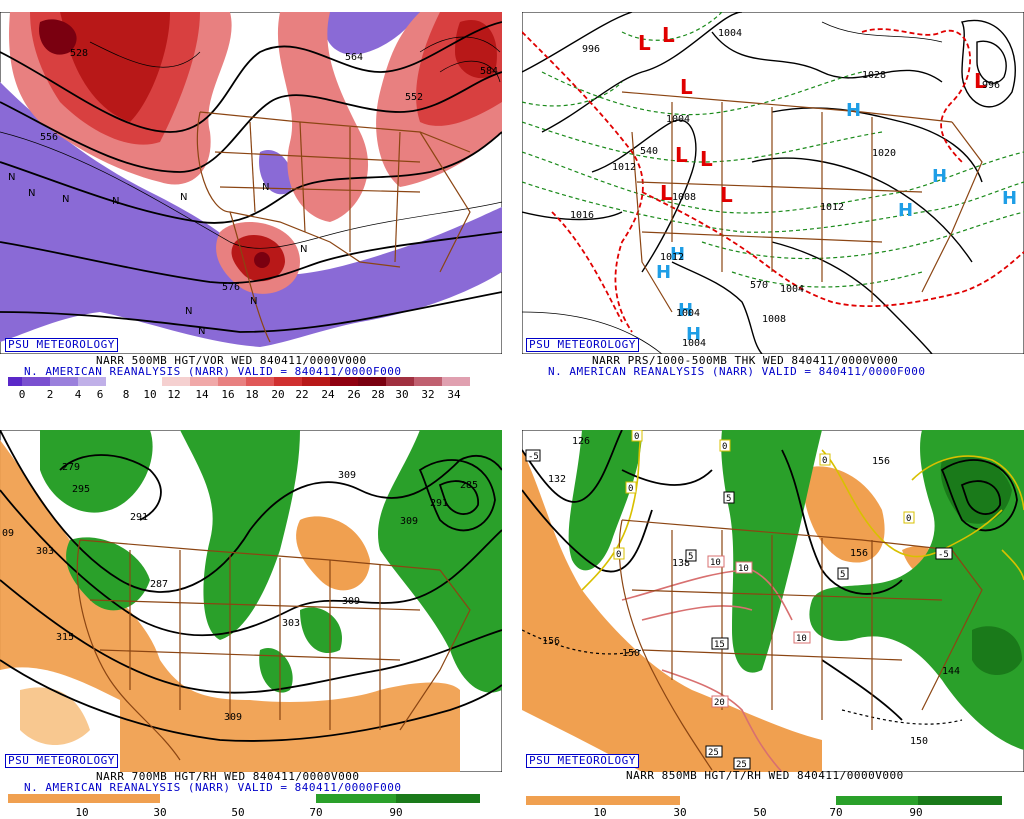 This screenshot has width=1024, height=819. Describe the element at coordinates (684, 197) in the screenshot. I see `contour-label: 1008` at that location.